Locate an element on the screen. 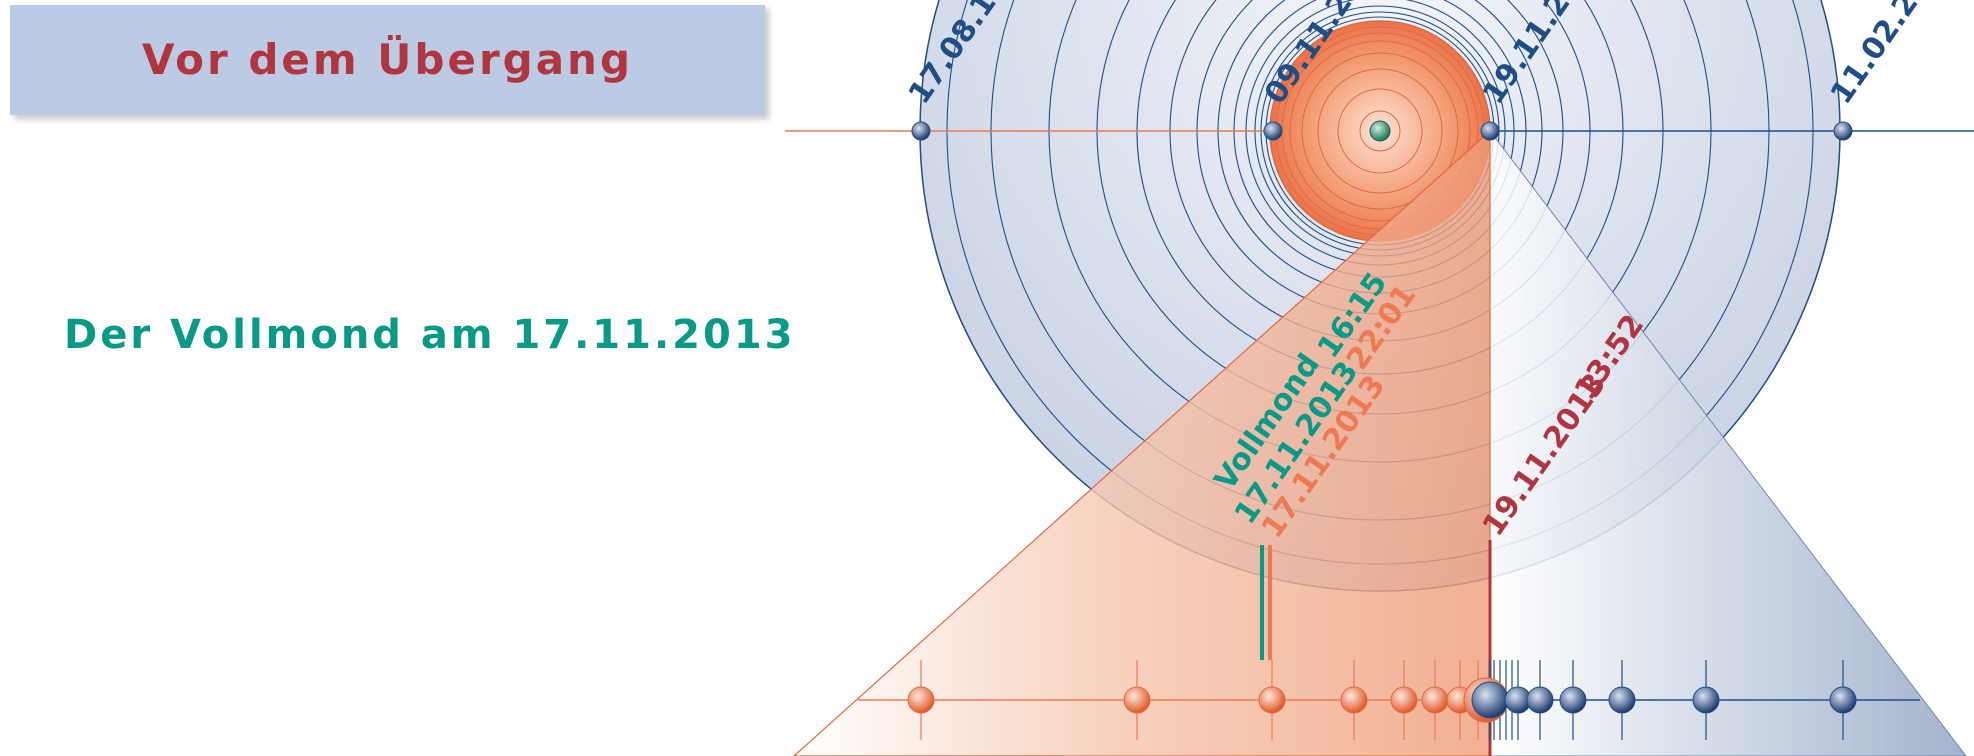  center-icon is located at coordinates (1380, 131).